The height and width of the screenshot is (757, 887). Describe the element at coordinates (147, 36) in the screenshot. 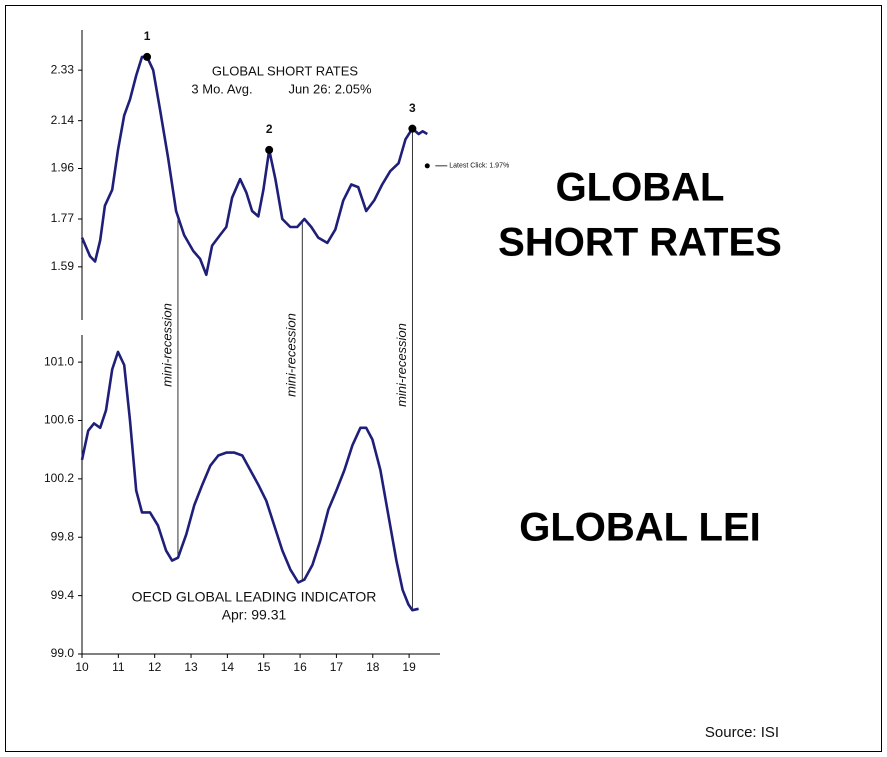

I see `peak-label: 1` at that location.